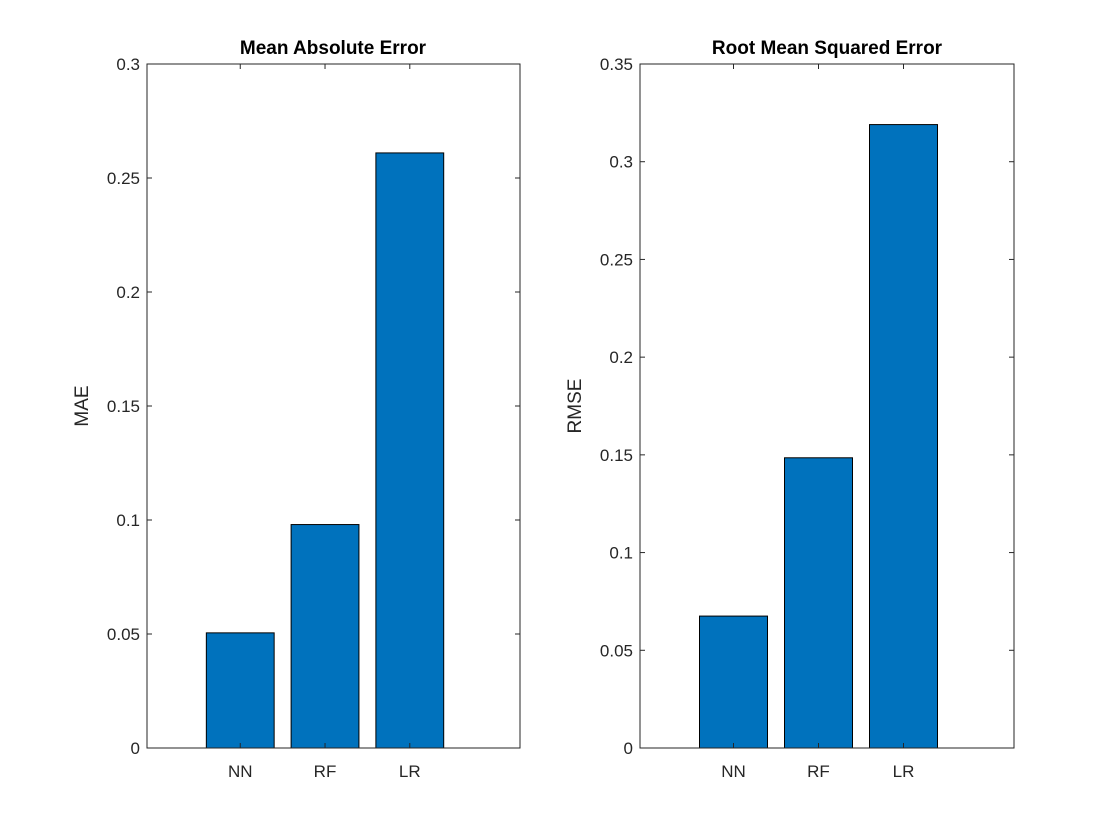 The width and height of the screenshot is (1120, 840). I want to click on rmse-bar-lr, so click(903, 436).